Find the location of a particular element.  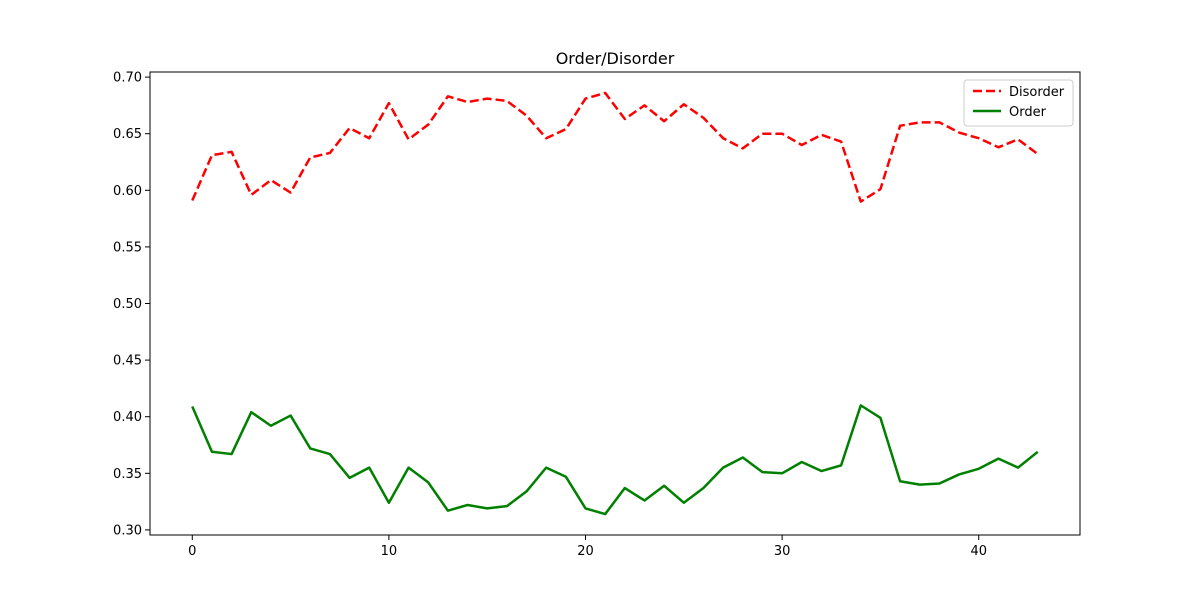

x-tick-label: 10 is located at coordinates (389, 551).